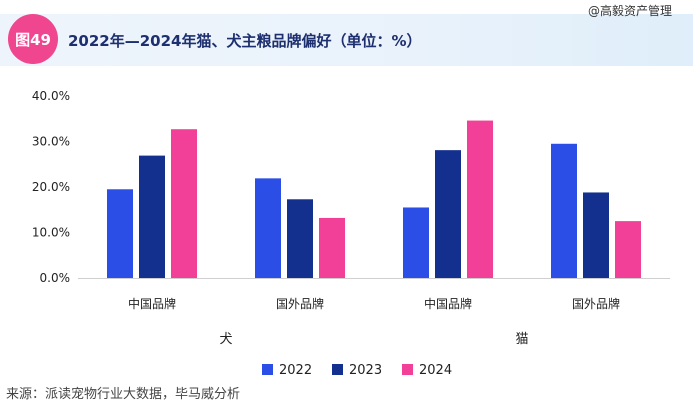  I want to click on y-tick-label: 0.0%, so click(55, 278).